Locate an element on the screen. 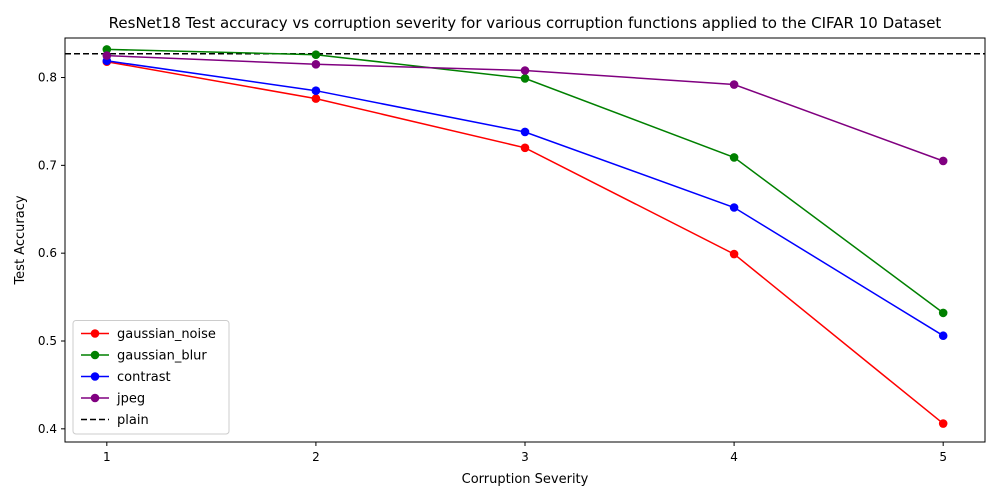 Image resolution: width=1000 pixels, height=500 pixels. x-tick-label: 1 is located at coordinates (107, 457).